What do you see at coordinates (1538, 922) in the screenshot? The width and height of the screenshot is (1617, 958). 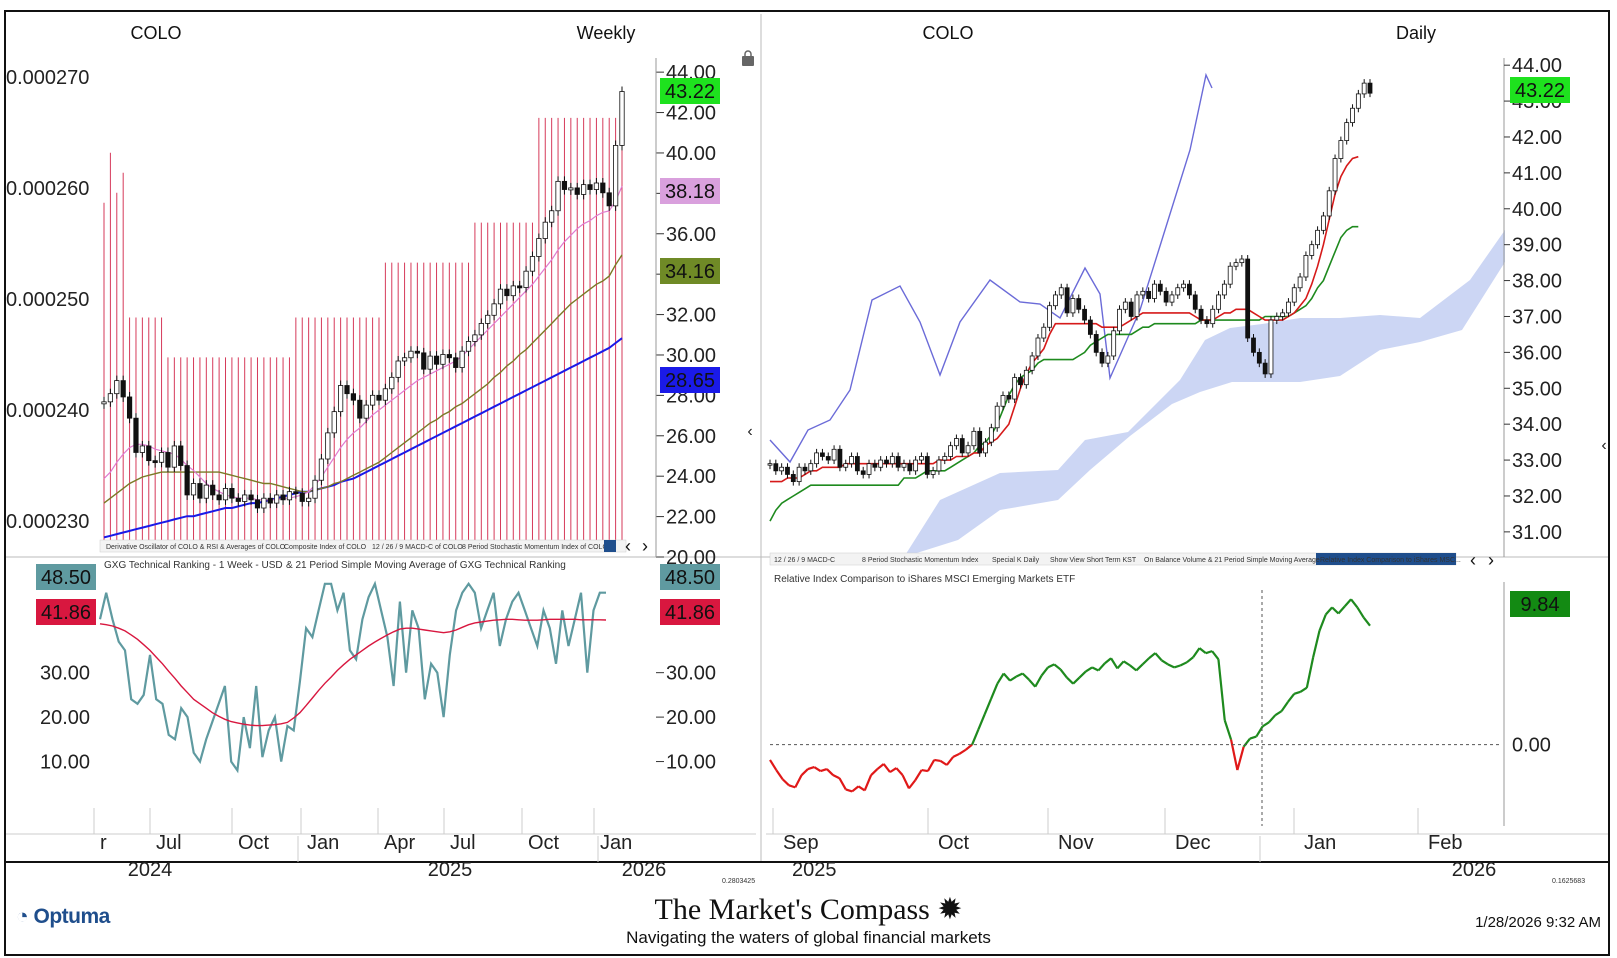 I see `timestamp: 1/28/2026 9:32 AM` at bounding box center [1538, 922].